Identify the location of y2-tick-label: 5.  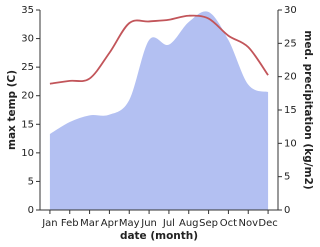
(287, 177).